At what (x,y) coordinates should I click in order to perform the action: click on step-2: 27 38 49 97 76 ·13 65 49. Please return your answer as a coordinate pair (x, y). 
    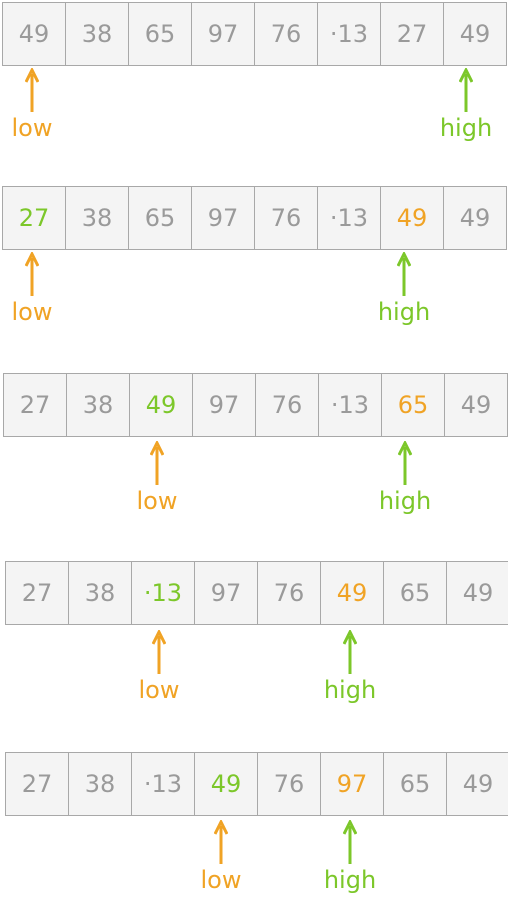
    Looking at the image, I should click on (255, 405).